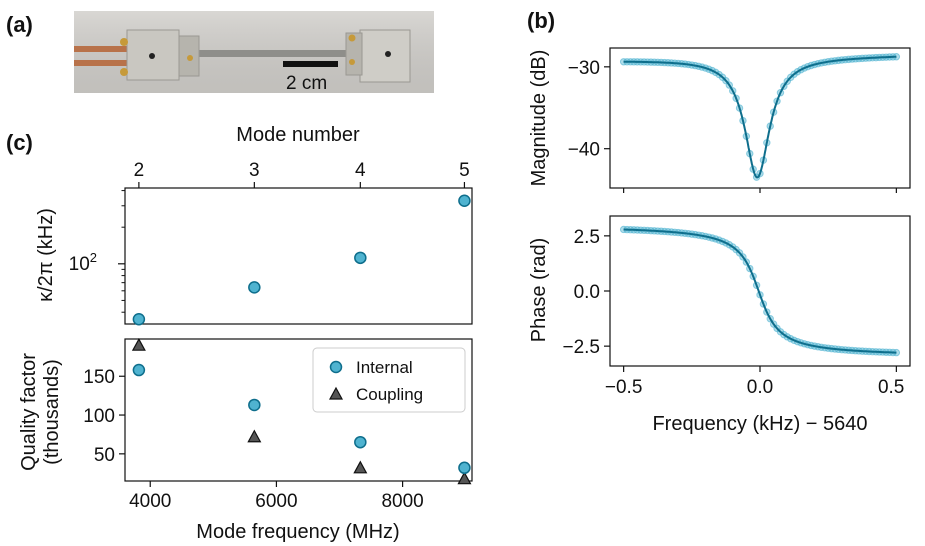  What do you see at coordinates (584, 150) in the screenshot?
I see `y-tick-label: −40` at bounding box center [584, 150].